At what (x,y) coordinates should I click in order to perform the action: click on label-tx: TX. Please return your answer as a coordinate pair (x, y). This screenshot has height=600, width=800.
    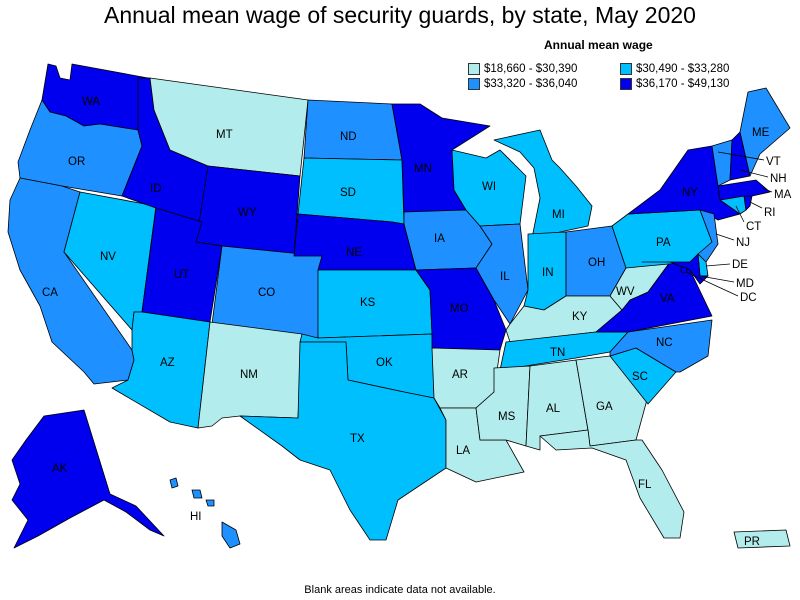
    Looking at the image, I should click on (357, 439).